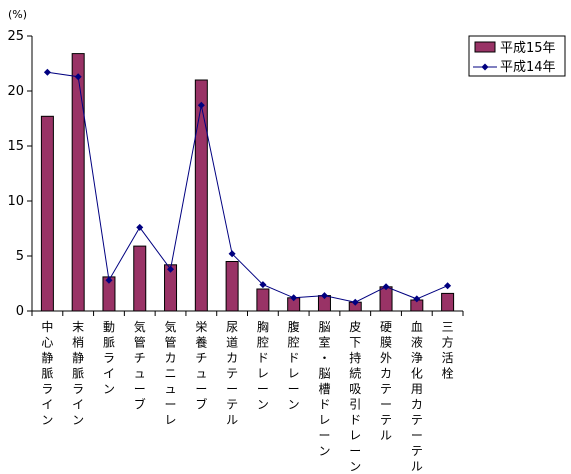 This screenshot has width=571, height=474. I want to click on x-category-label: 脳室・脳槽ドレーン, so click(324, 389).